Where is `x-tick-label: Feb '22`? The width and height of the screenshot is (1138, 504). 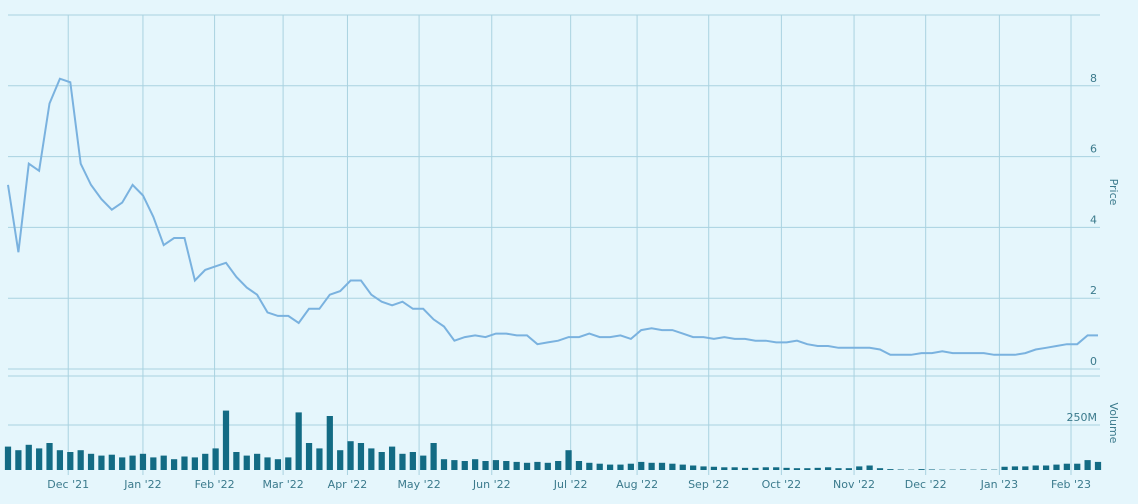
x-tick-label: Feb '22 is located at coordinates (215, 484).